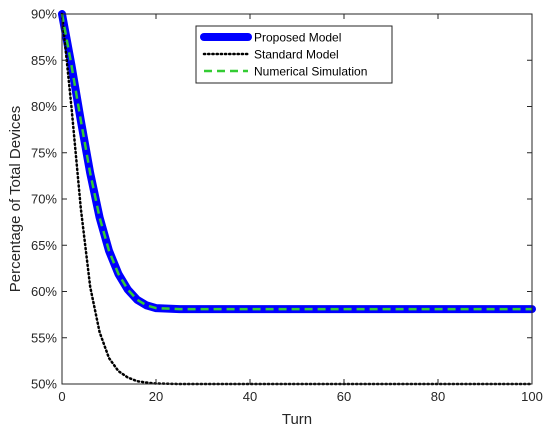  Describe the element at coordinates (250, 396) in the screenshot. I see `x-tick-label: 40` at that location.